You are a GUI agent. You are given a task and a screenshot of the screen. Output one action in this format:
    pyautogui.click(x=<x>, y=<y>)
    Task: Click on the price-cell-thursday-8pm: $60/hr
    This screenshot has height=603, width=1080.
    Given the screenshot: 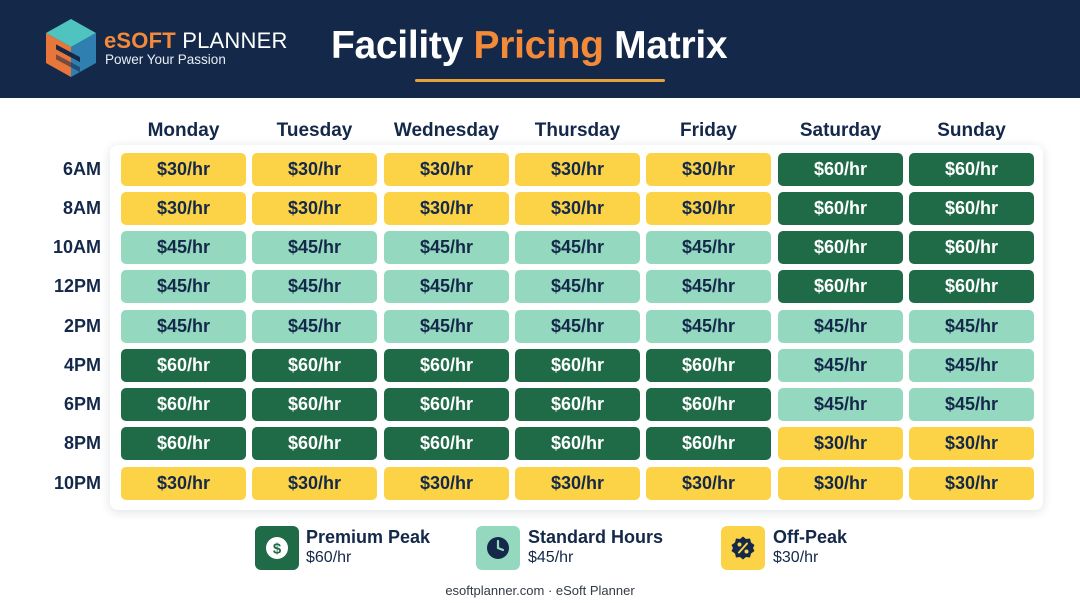 What is the action you would take?
    pyautogui.click(x=577, y=443)
    